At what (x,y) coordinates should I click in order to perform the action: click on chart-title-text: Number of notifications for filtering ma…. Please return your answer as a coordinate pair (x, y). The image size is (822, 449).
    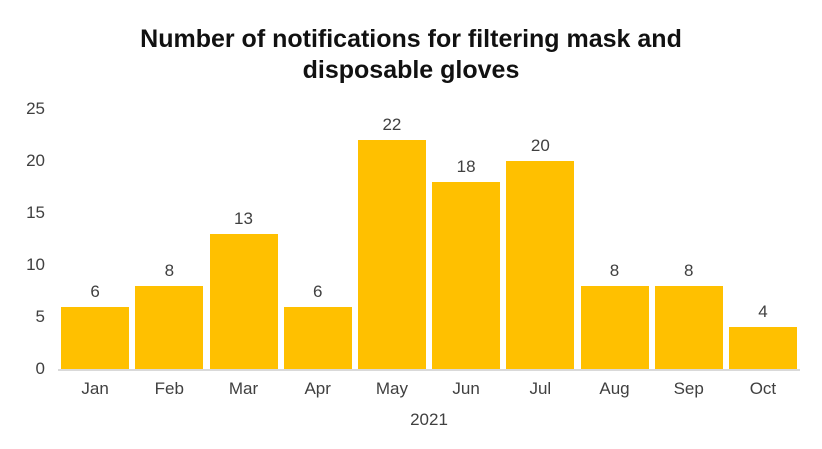
    Looking at the image, I should click on (411, 54).